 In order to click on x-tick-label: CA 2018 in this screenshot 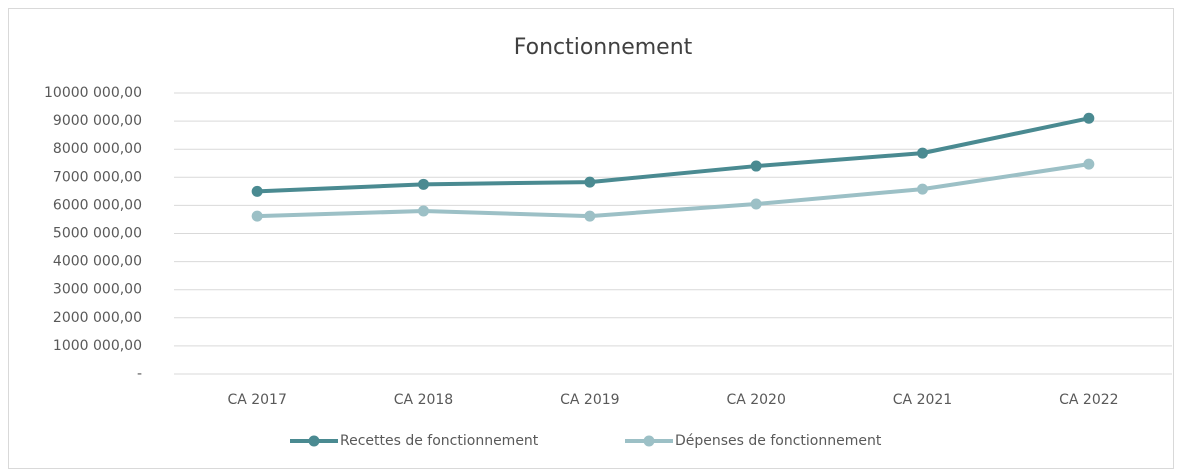, I will do `click(423, 400)`.